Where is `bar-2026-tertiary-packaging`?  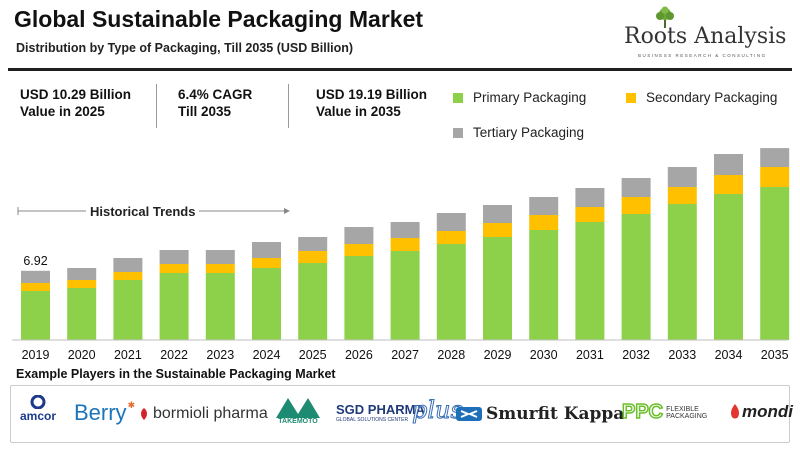
bar-2026-tertiary-packaging is located at coordinates (359, 235).